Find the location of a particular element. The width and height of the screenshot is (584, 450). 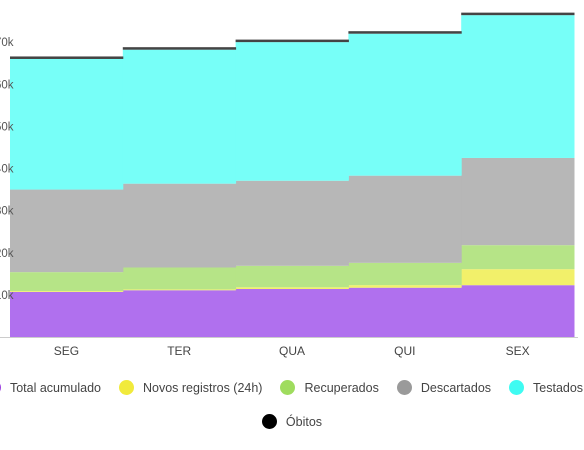

legend-item-novos-registros: Novos registros (24h) is located at coordinates (190, 387).